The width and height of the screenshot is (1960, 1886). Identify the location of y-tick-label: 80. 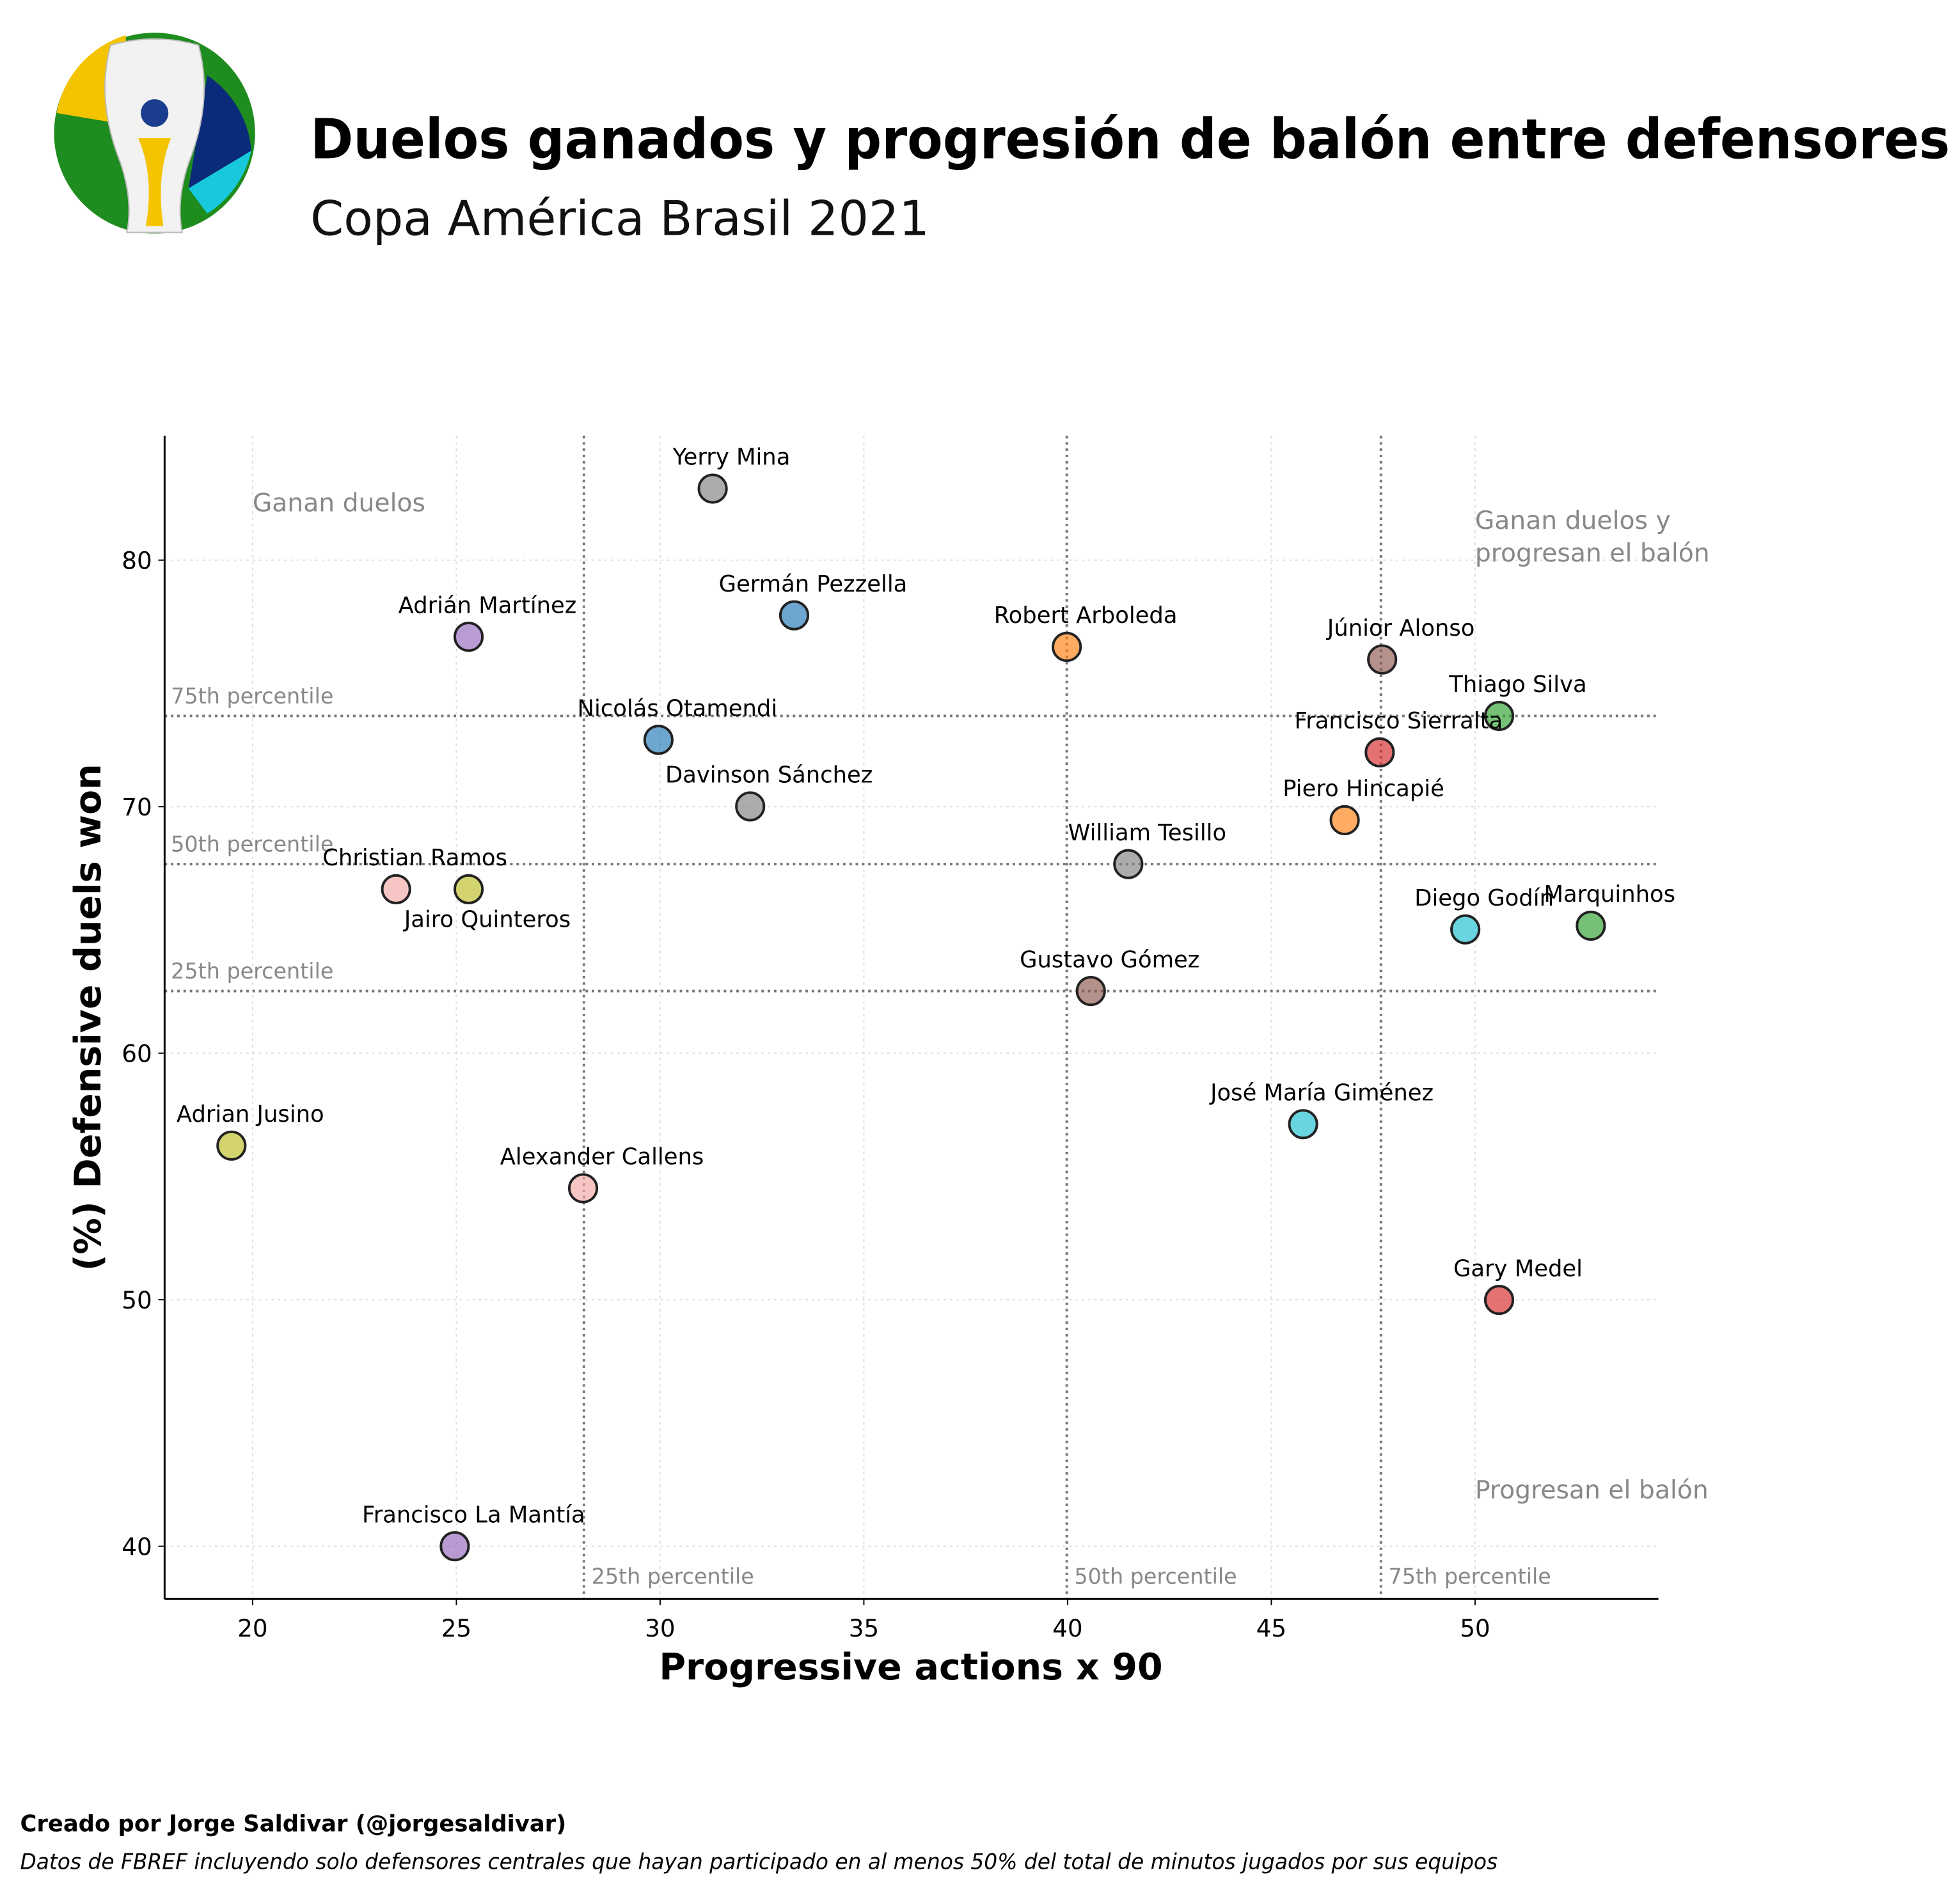
(137, 561).